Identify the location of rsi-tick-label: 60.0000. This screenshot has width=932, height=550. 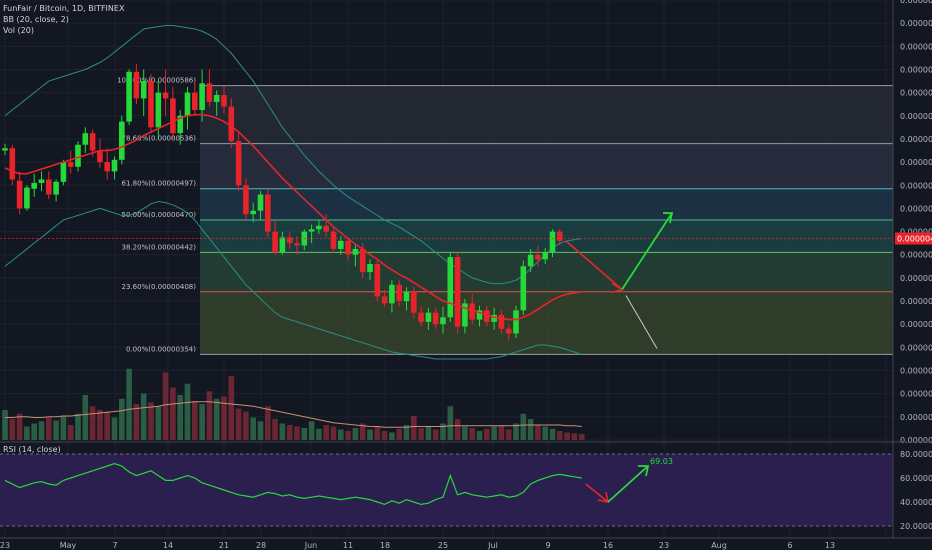
(916, 478).